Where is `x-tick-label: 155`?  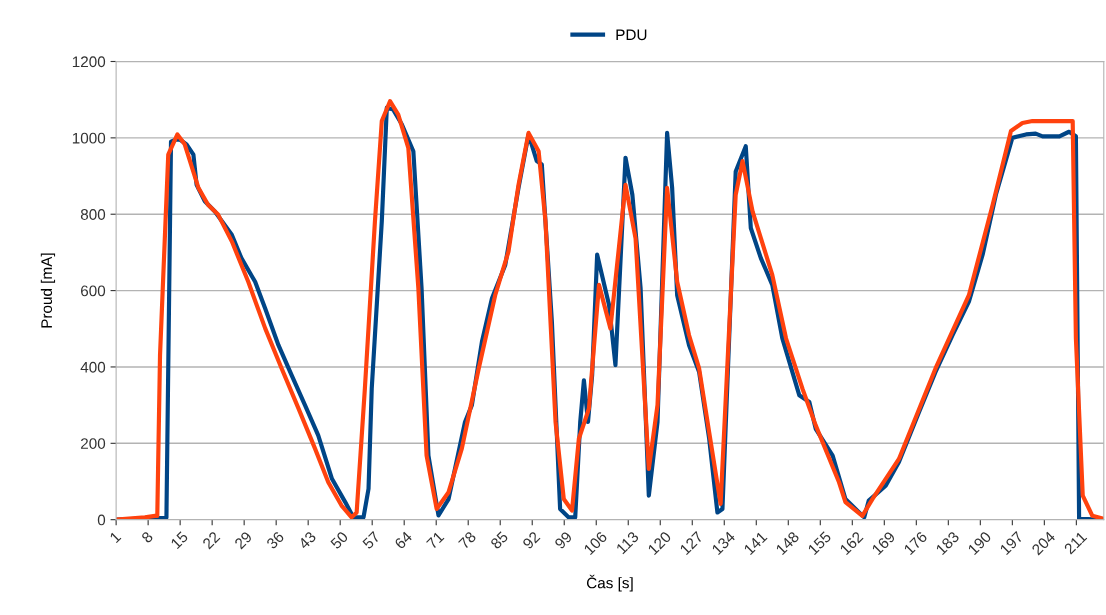
x-tick-label: 155 is located at coordinates (819, 543).